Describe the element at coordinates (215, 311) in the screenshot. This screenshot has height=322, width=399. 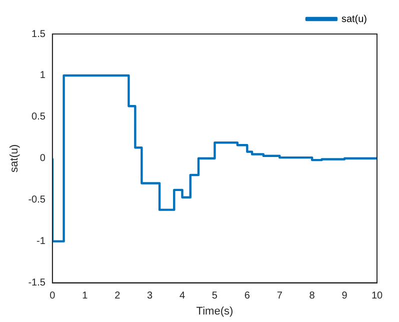
I see `x-axis-title: Time(s)` at that location.